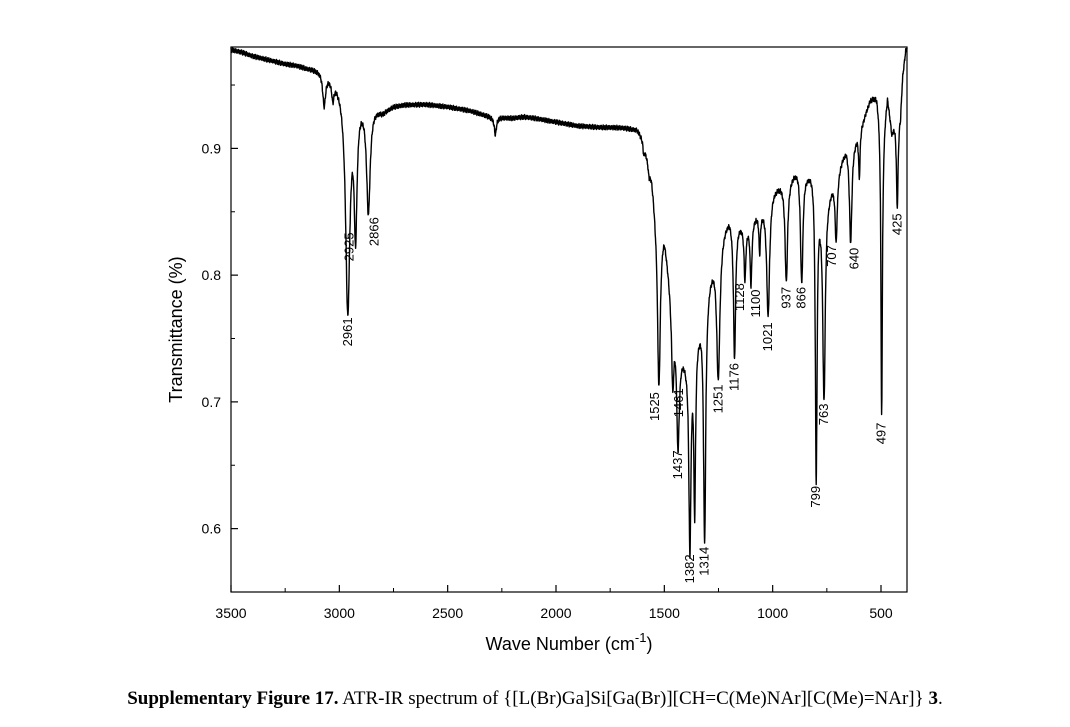 The width and height of the screenshot is (1070, 727). Describe the element at coordinates (831, 256) in the screenshot. I see `peak-label-707: 707` at that location.